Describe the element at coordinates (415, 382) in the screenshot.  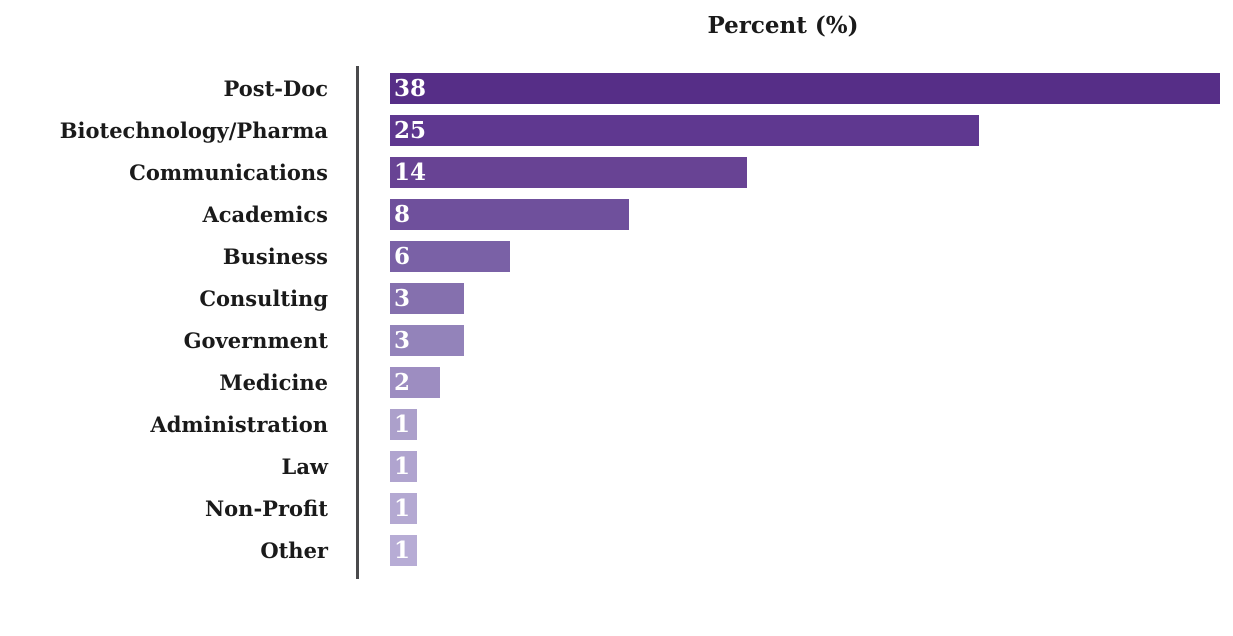
I see `bar: 2` at that location.